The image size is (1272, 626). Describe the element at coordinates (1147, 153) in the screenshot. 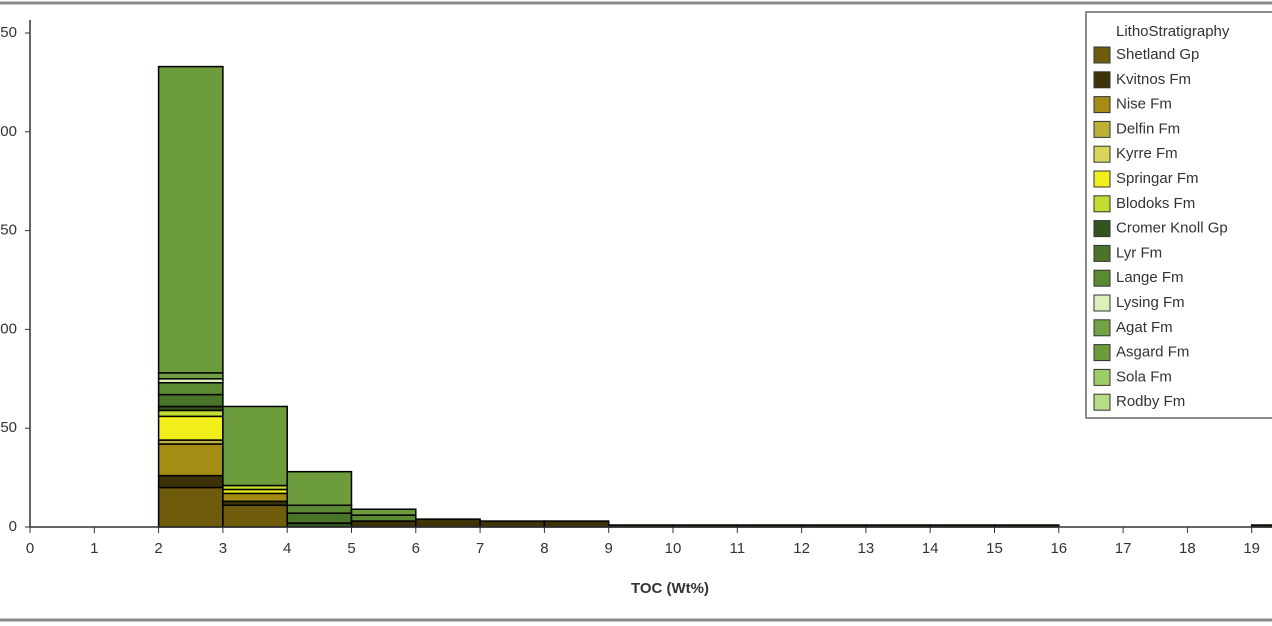

I see `legend-label: Kyrre Fm` at that location.